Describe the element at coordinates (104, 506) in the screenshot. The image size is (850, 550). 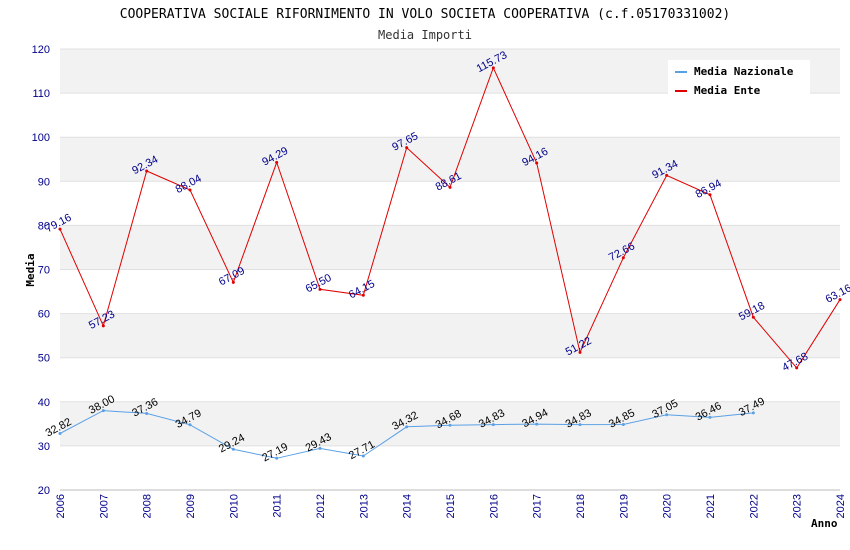
I see `x-tick-label: 2007` at that location.